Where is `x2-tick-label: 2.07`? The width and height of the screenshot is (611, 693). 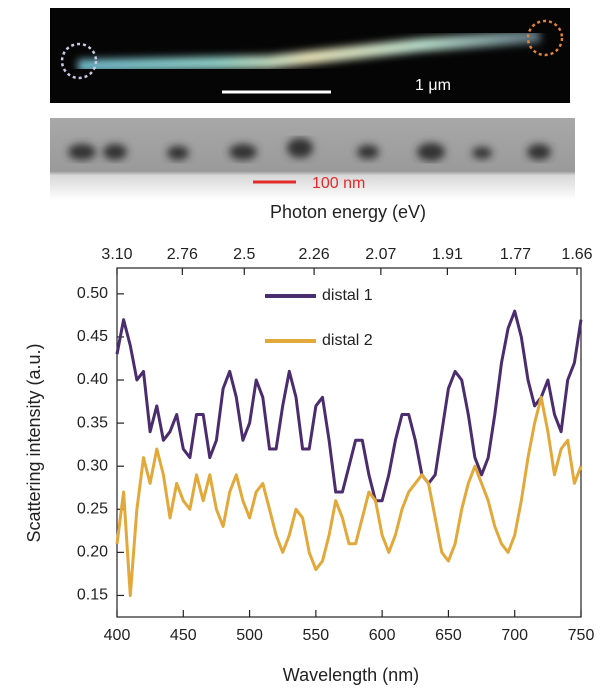 x2-tick-label: 2.07 is located at coordinates (380, 254).